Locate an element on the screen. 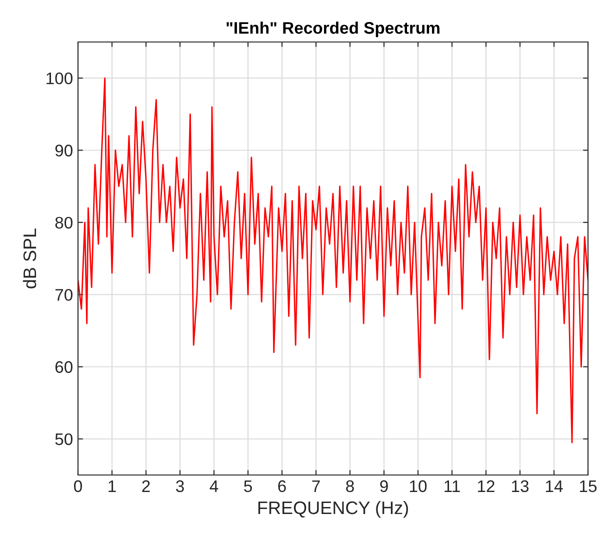  y-tick-label: 80 is located at coordinates (63, 222).